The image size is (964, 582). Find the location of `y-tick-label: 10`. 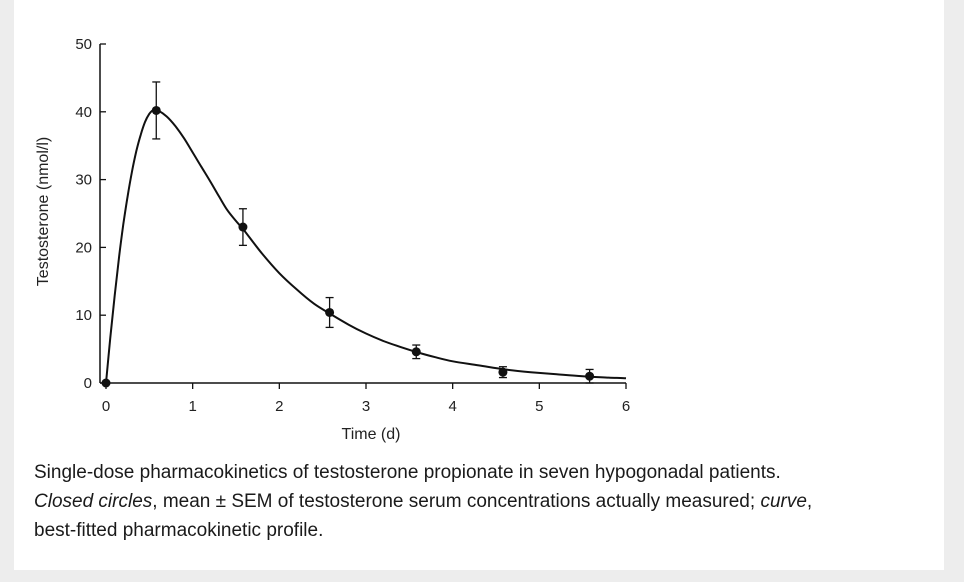

y-tick-label: 10 is located at coordinates (83, 315).